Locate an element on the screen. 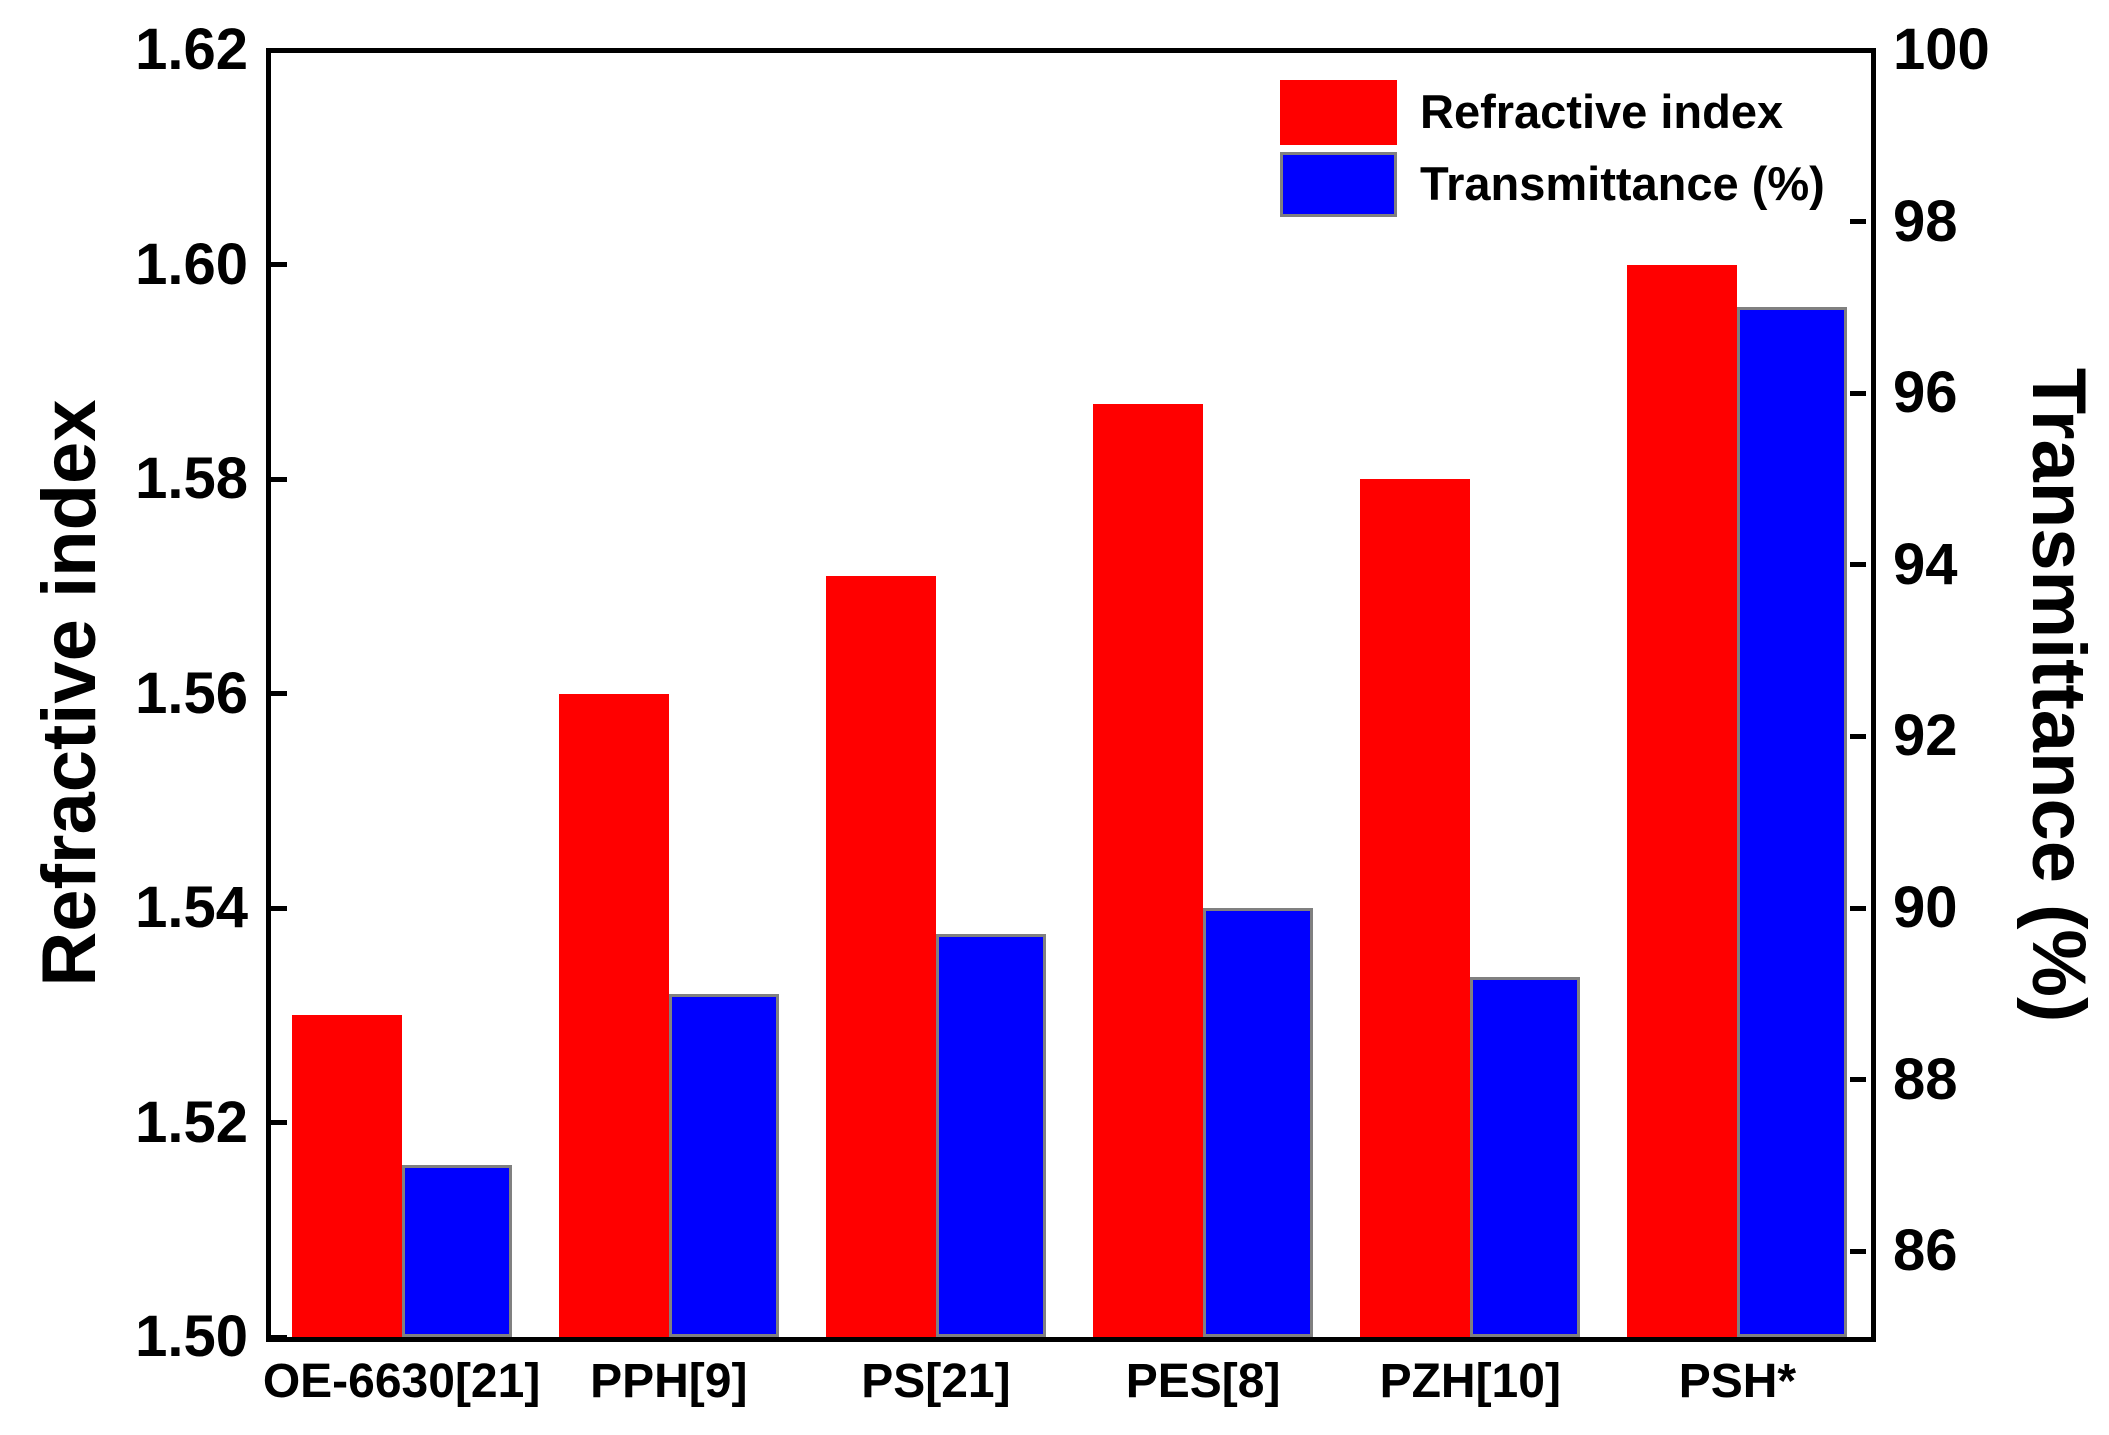 Image resolution: width=2109 pixels, height=1435 pixels. left-axis-tick-label: 1.50 is located at coordinates (191, 1336).